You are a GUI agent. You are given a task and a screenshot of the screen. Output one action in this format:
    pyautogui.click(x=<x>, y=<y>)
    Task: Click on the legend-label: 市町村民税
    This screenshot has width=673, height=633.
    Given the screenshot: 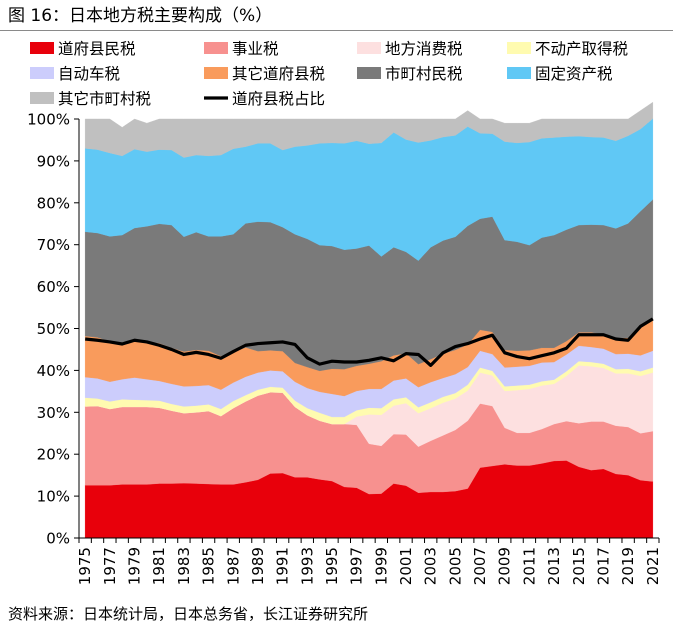 What is the action you would take?
    pyautogui.click(x=424, y=74)
    